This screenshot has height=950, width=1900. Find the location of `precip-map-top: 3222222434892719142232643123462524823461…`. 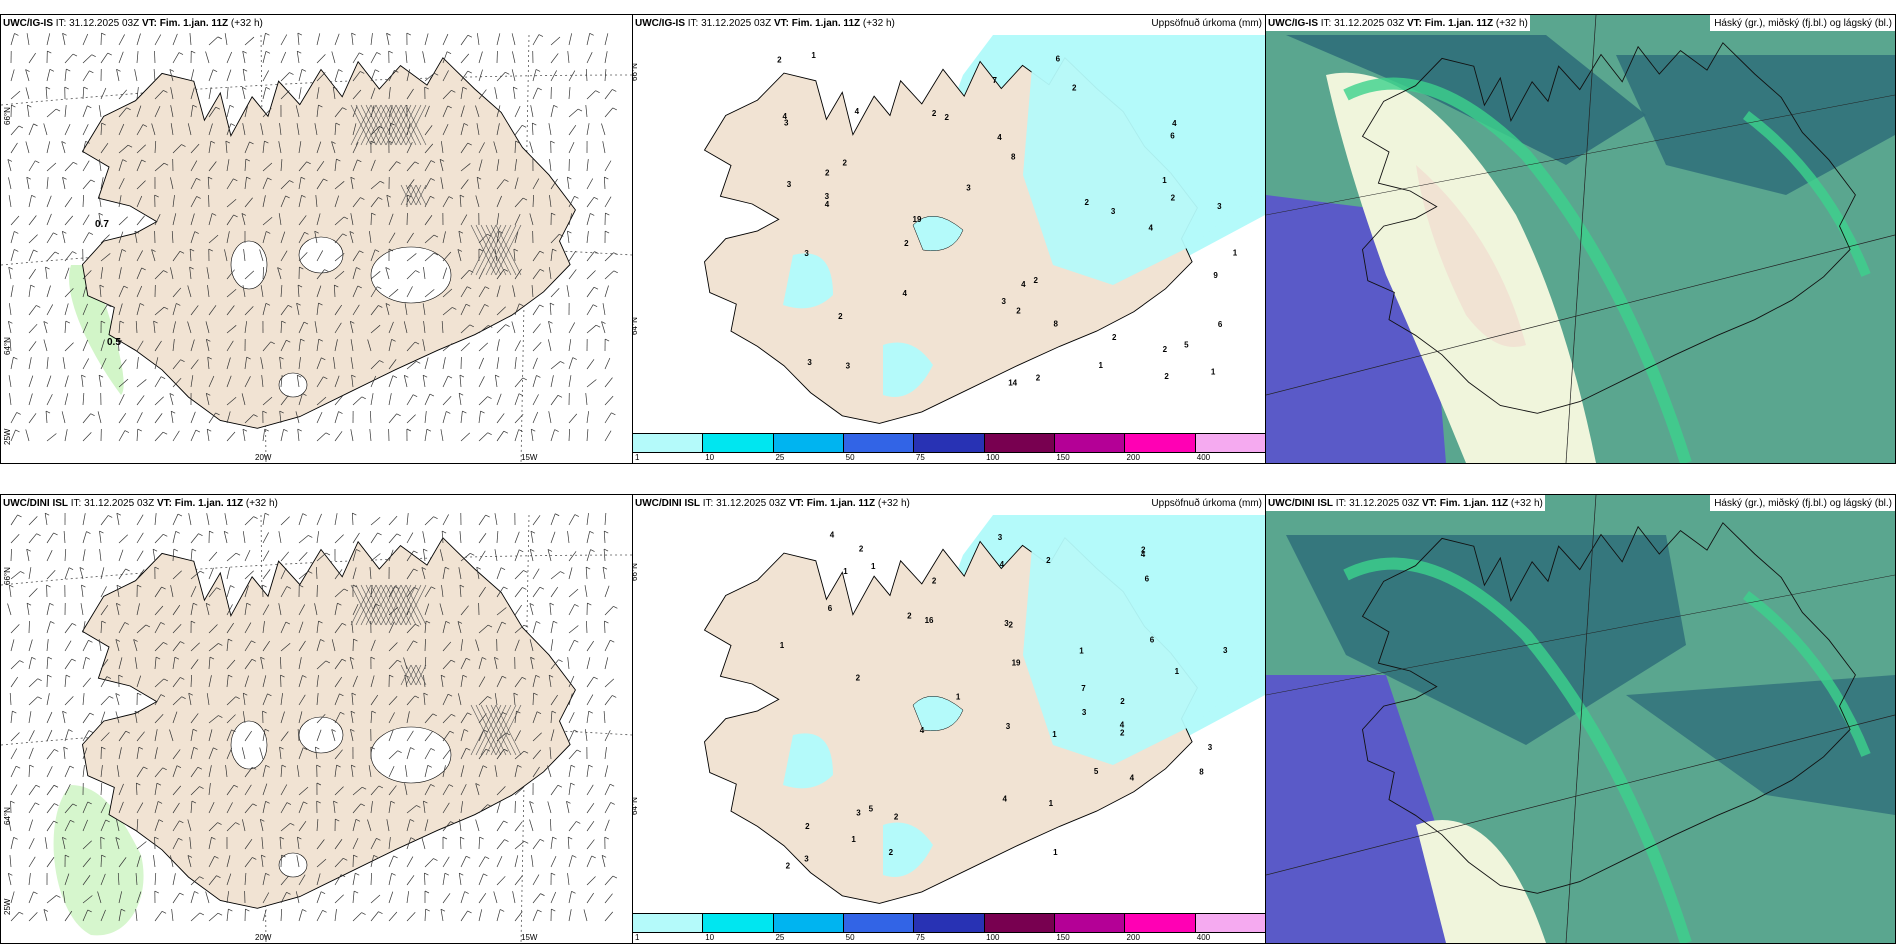

precip-map-top: 3222222434892719142232643123462524823461… is located at coordinates (984, 229).